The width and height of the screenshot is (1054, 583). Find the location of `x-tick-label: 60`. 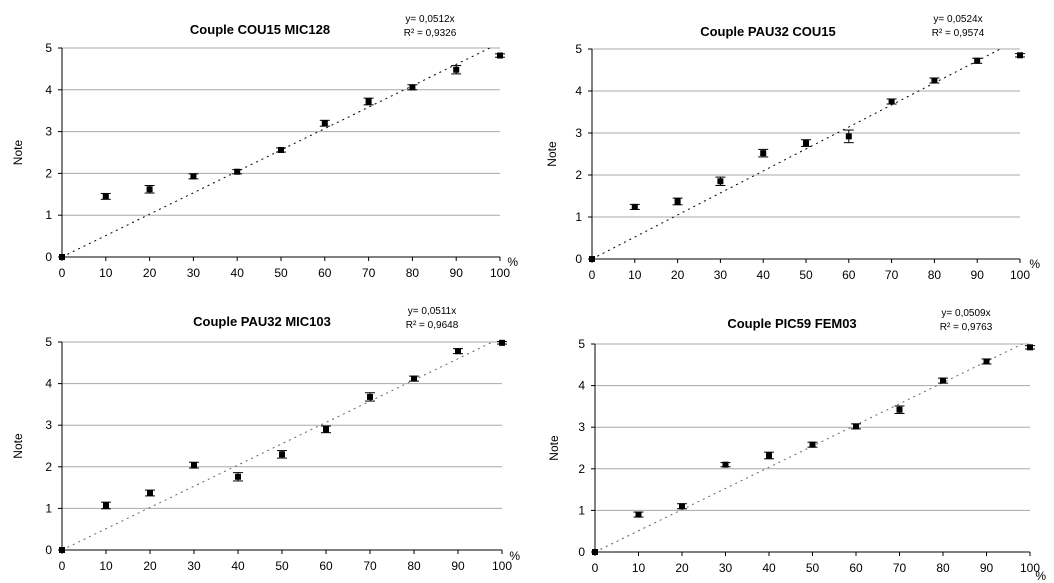

x-tick-label: 60 is located at coordinates (325, 273).